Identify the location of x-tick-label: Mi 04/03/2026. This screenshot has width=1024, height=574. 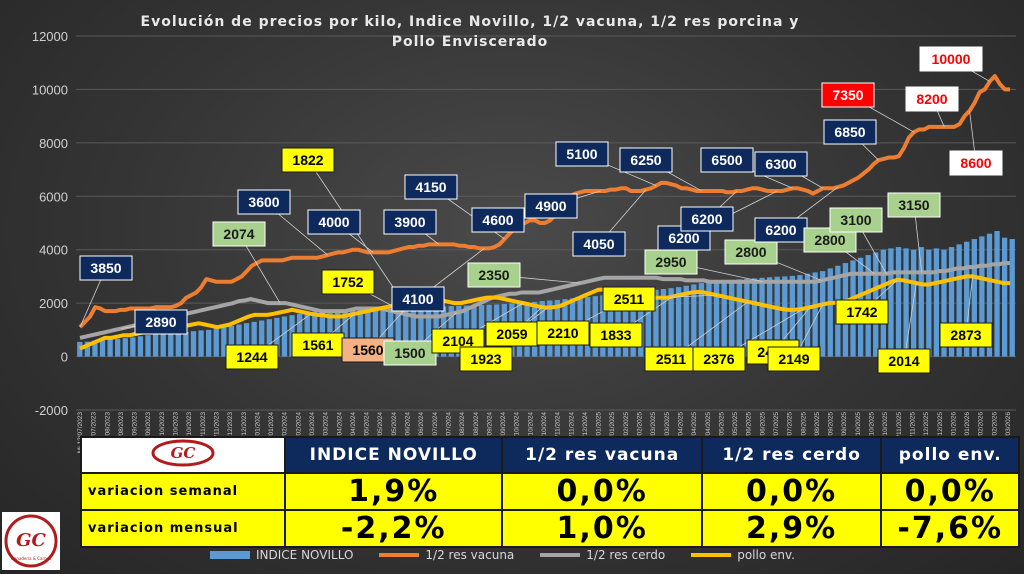
(1008, 433).